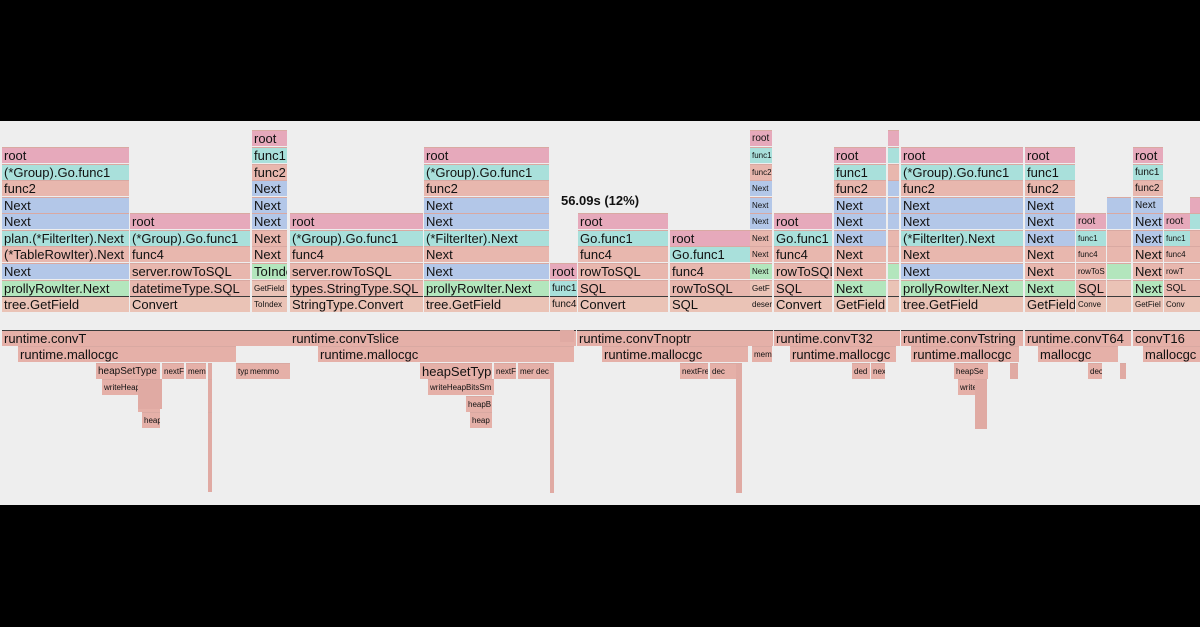 This screenshot has height=627, width=1200. Describe the element at coordinates (356, 304) in the screenshot. I see `stack-frame: StringType.Convert` at that location.